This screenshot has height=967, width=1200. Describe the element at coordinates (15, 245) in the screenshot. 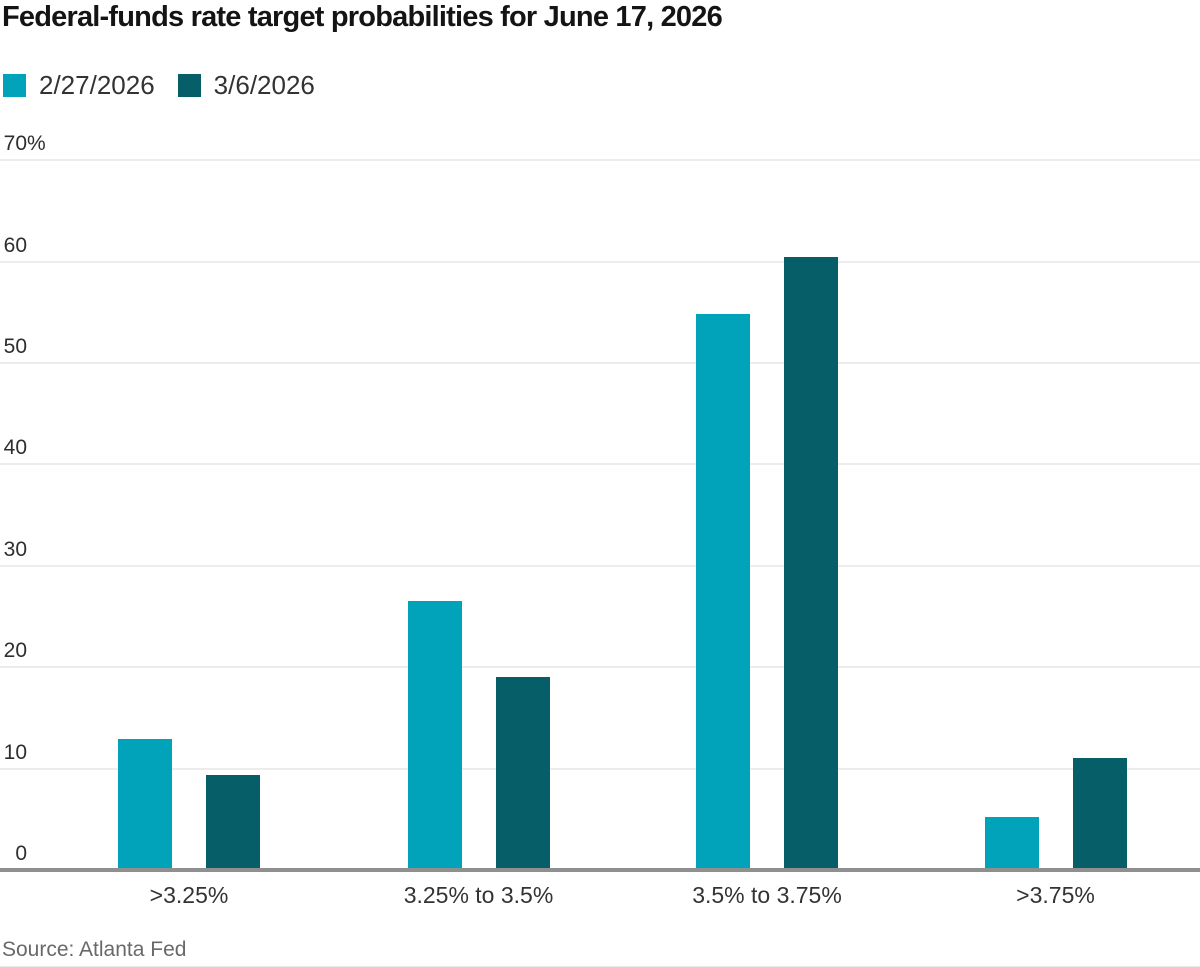

I see `y-axis-tick-60: 60` at that location.